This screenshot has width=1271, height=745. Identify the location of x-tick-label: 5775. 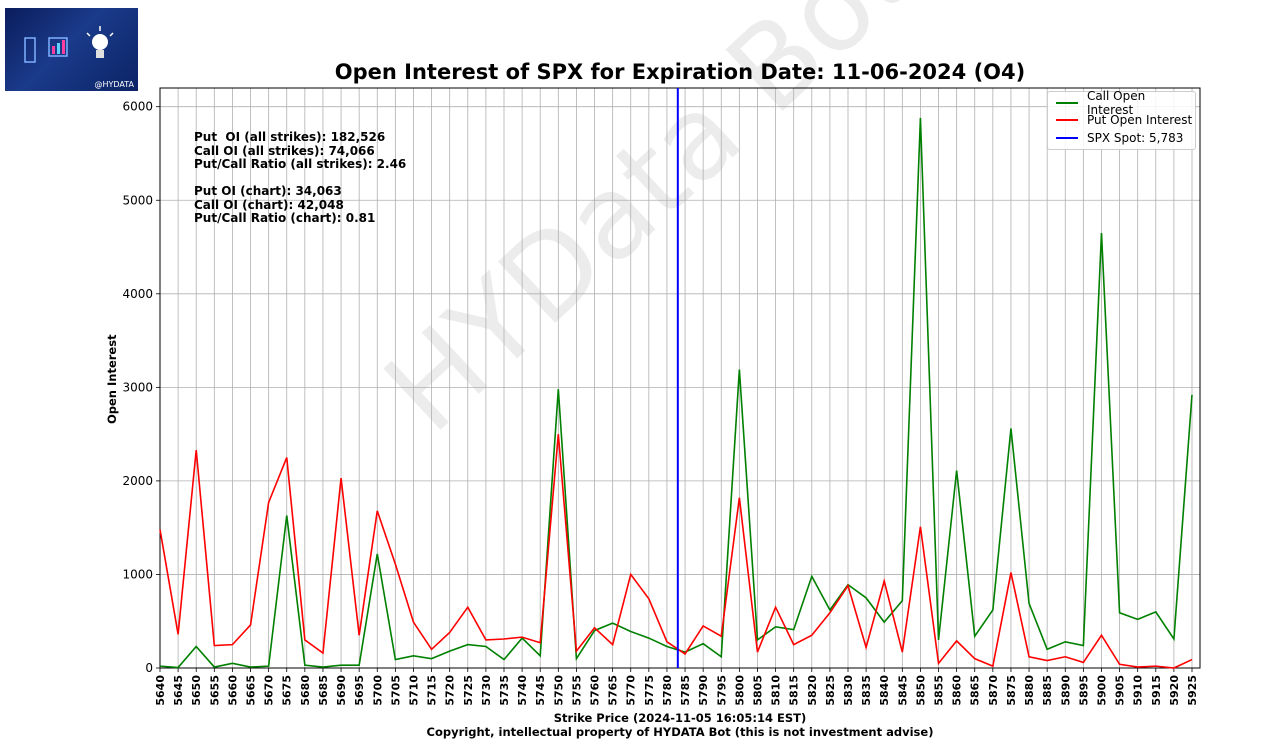
(649, 690).